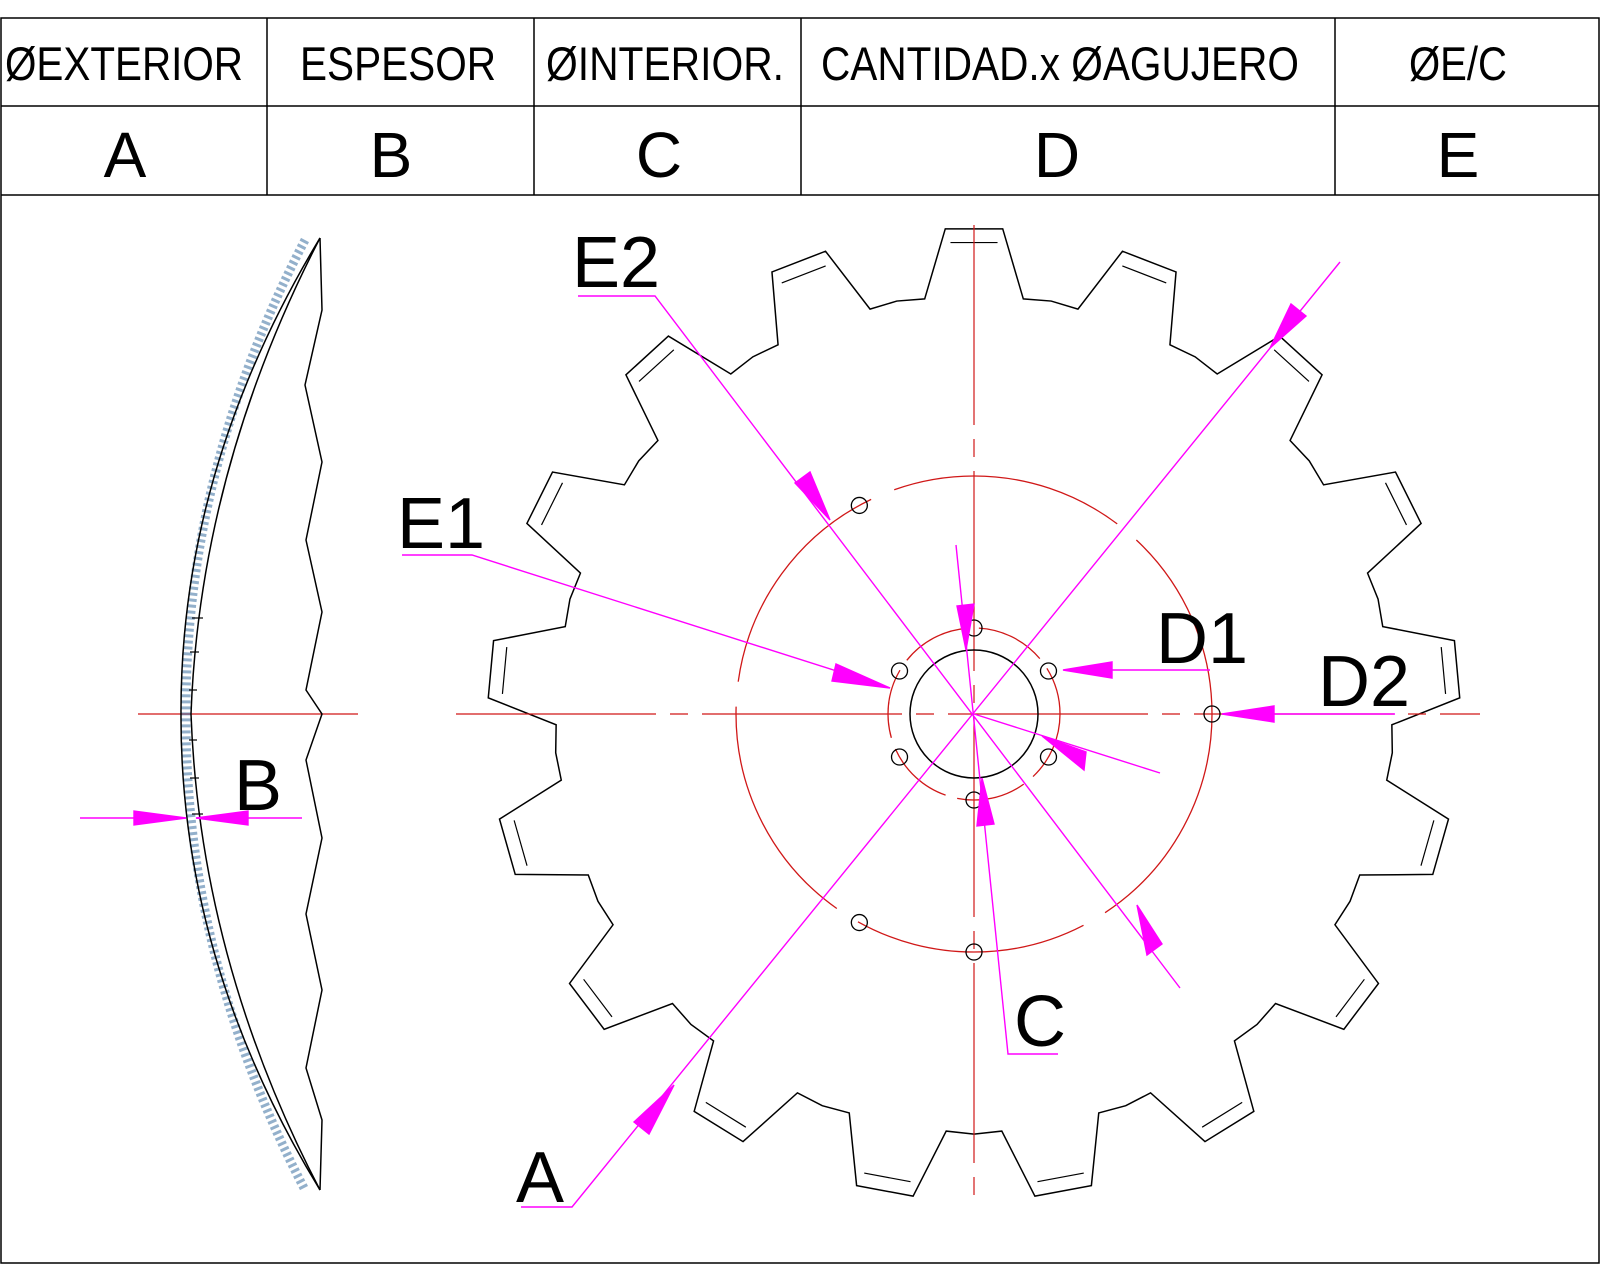 The image size is (1600, 1280). What do you see at coordinates (1202, 639) in the screenshot?
I see `label-d1: D1` at bounding box center [1202, 639].